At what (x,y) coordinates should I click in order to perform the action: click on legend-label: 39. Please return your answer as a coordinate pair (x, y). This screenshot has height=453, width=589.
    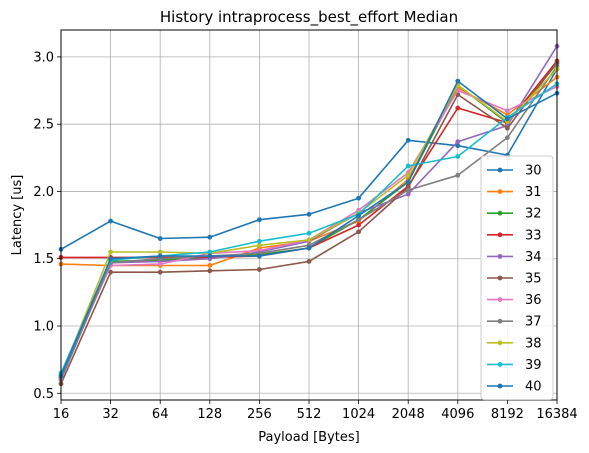
    Looking at the image, I should click on (533, 365).